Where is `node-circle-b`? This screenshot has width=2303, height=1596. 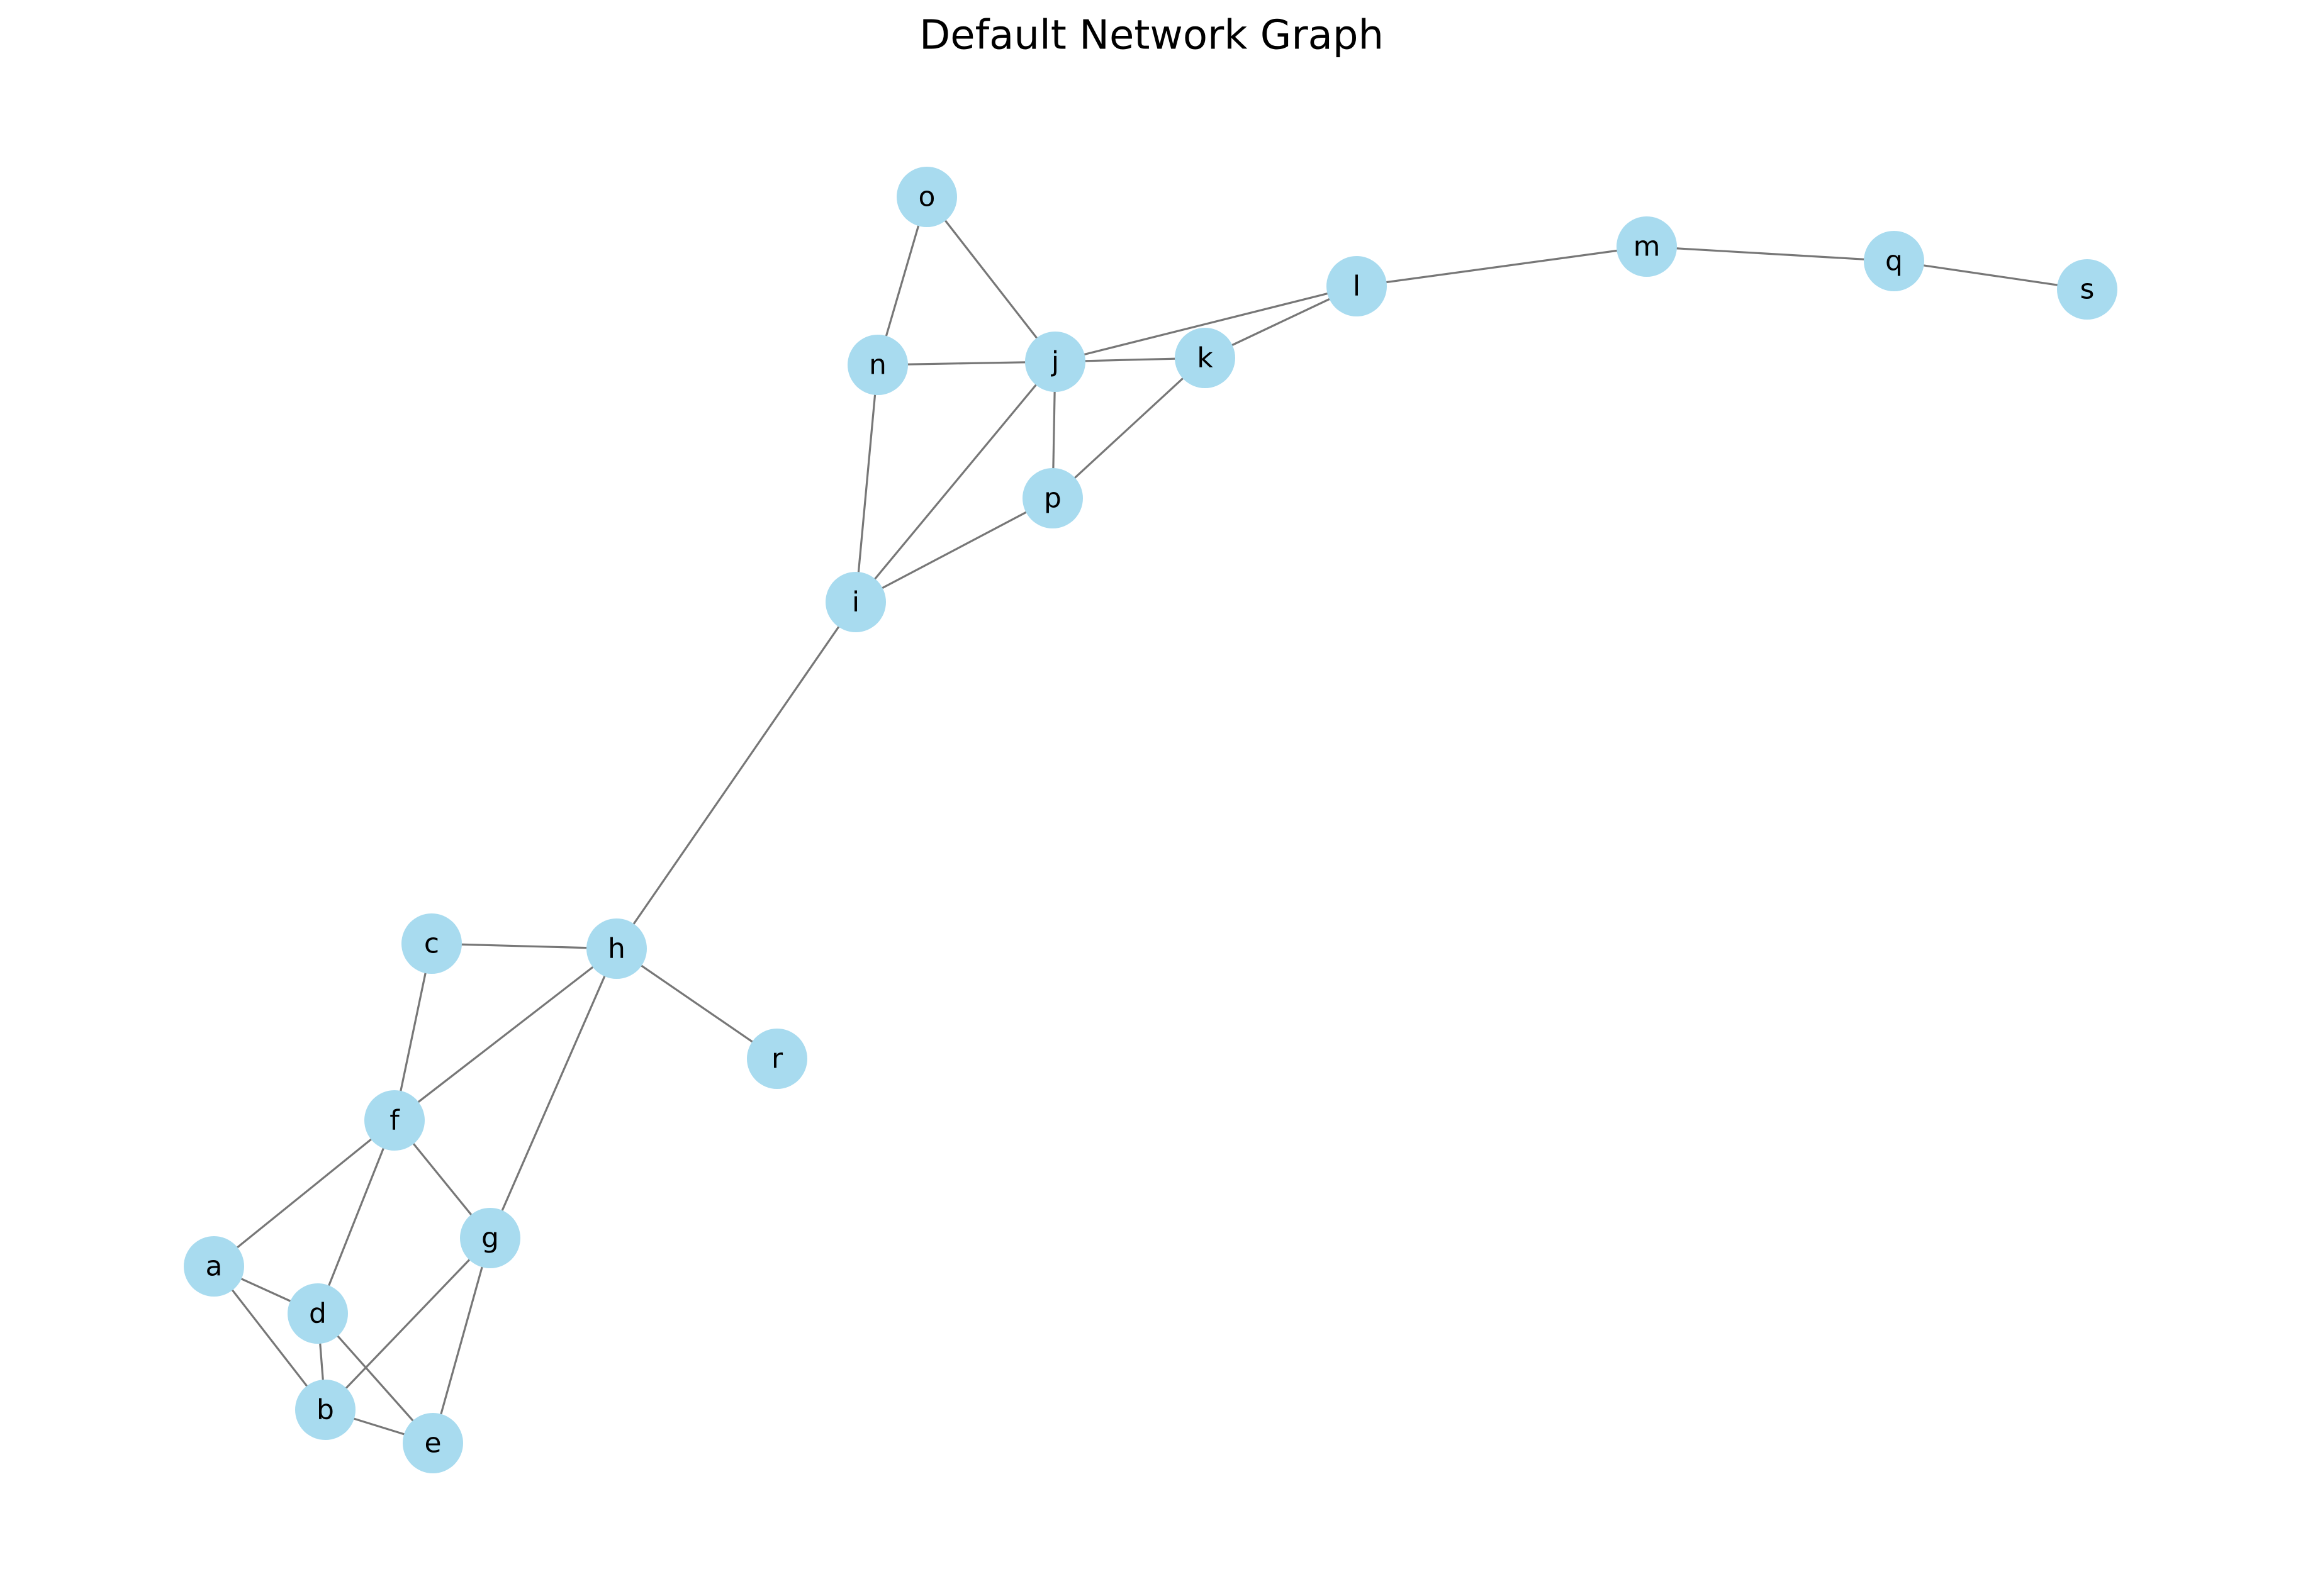
node-circle-b is located at coordinates (326, 1410).